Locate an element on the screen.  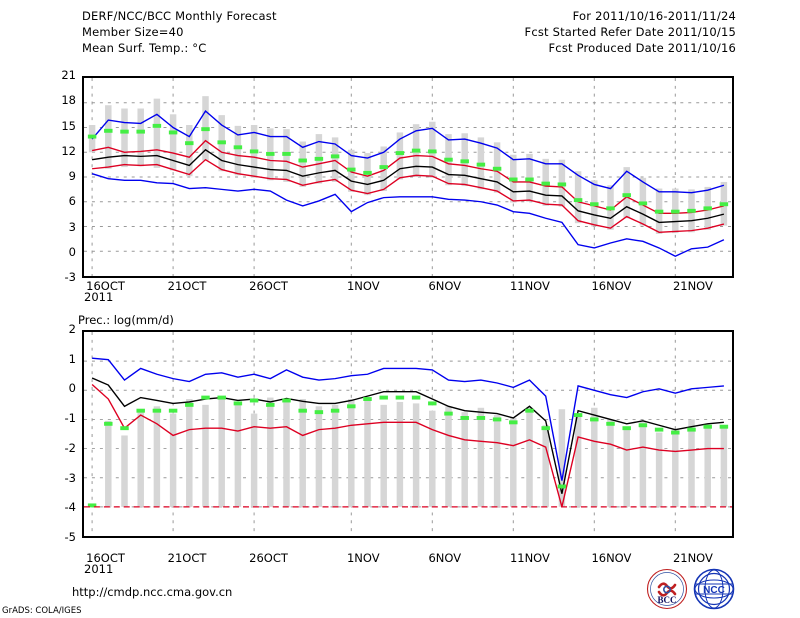
y-tick-label: -5 is located at coordinates (70, 537).